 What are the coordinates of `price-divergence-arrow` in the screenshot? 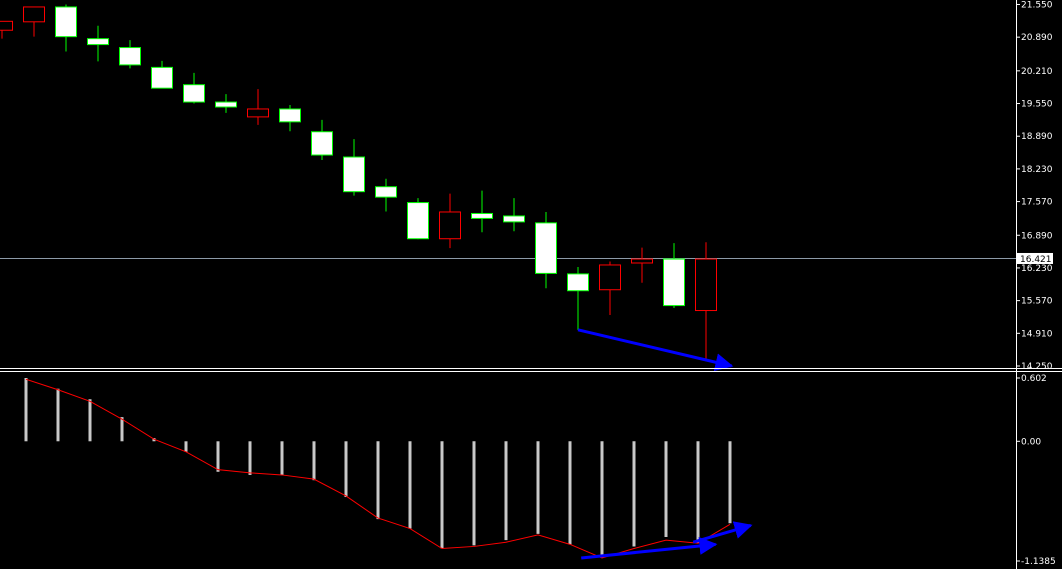 It's located at (655, 350).